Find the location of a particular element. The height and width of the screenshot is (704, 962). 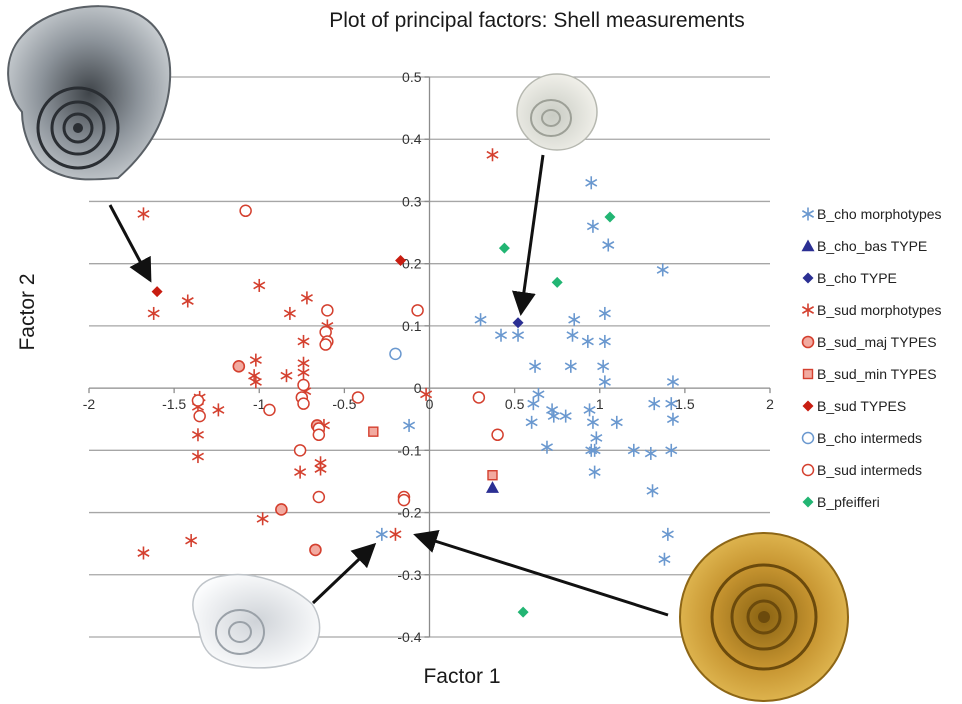

y-tick-label: 0.3 is located at coordinates (412, 201).